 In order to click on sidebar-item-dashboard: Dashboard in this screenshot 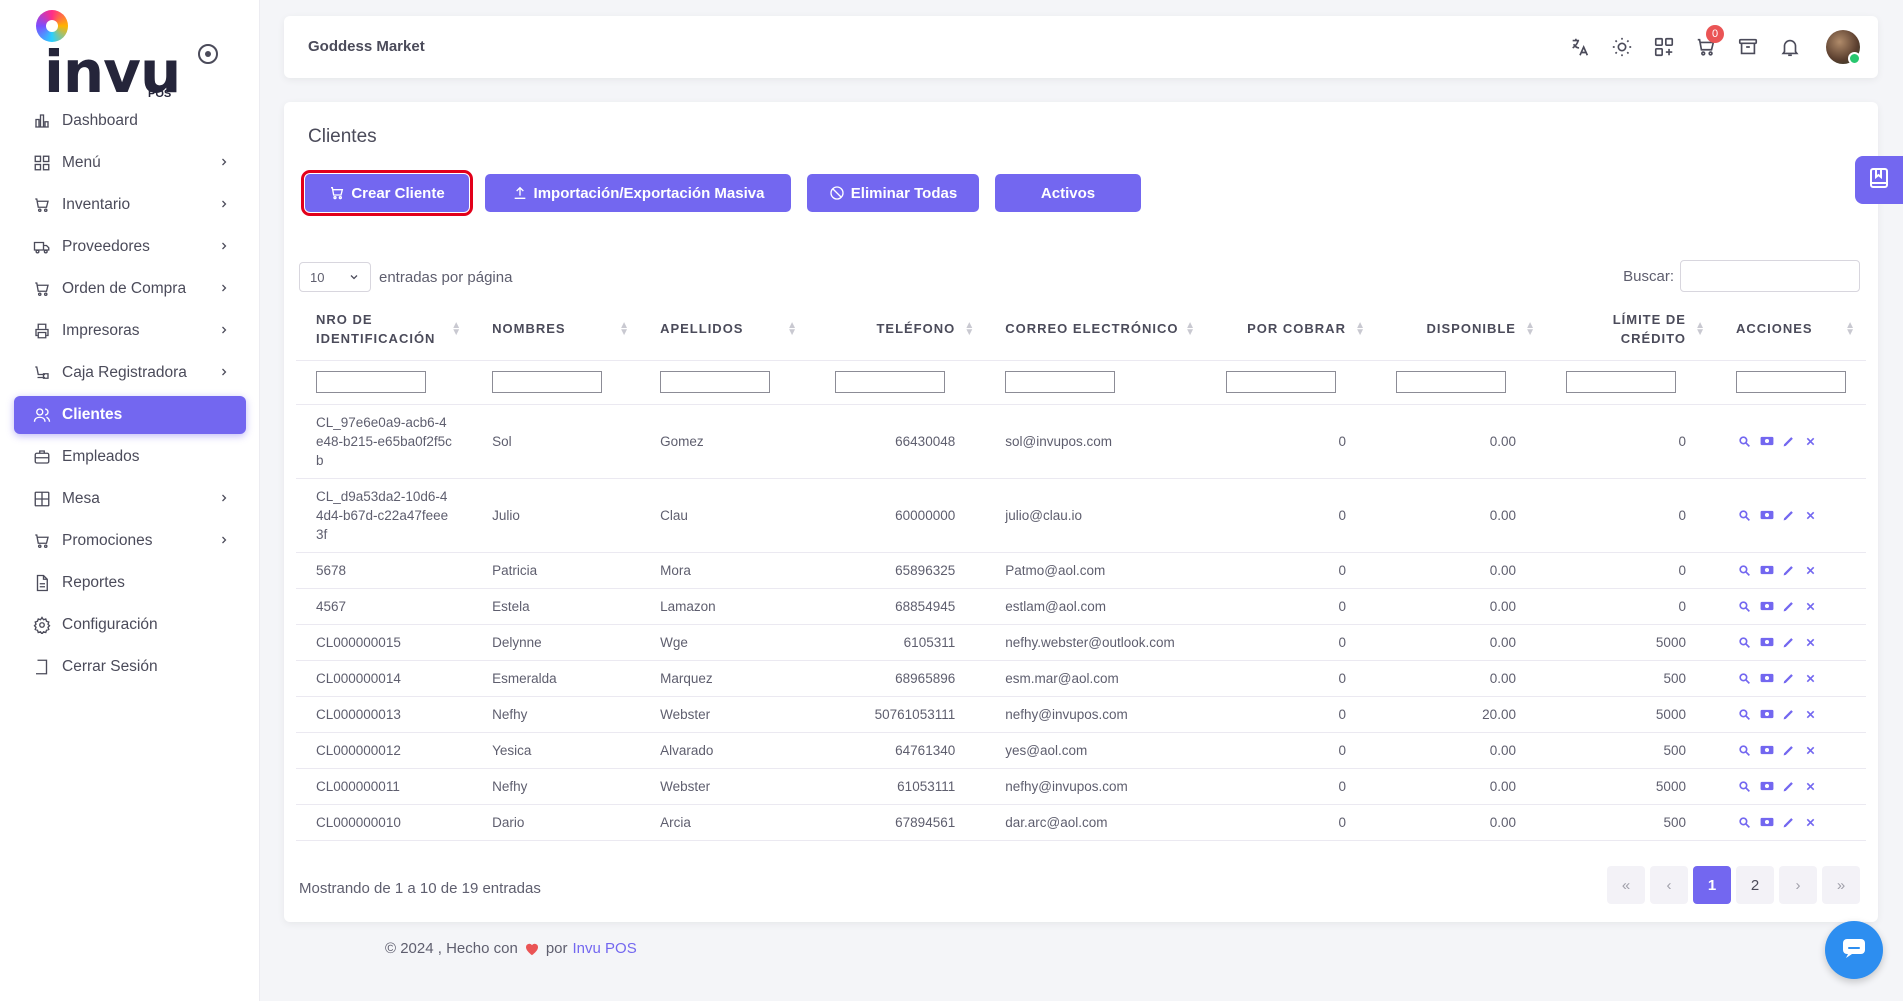, I will do `click(130, 121)`.